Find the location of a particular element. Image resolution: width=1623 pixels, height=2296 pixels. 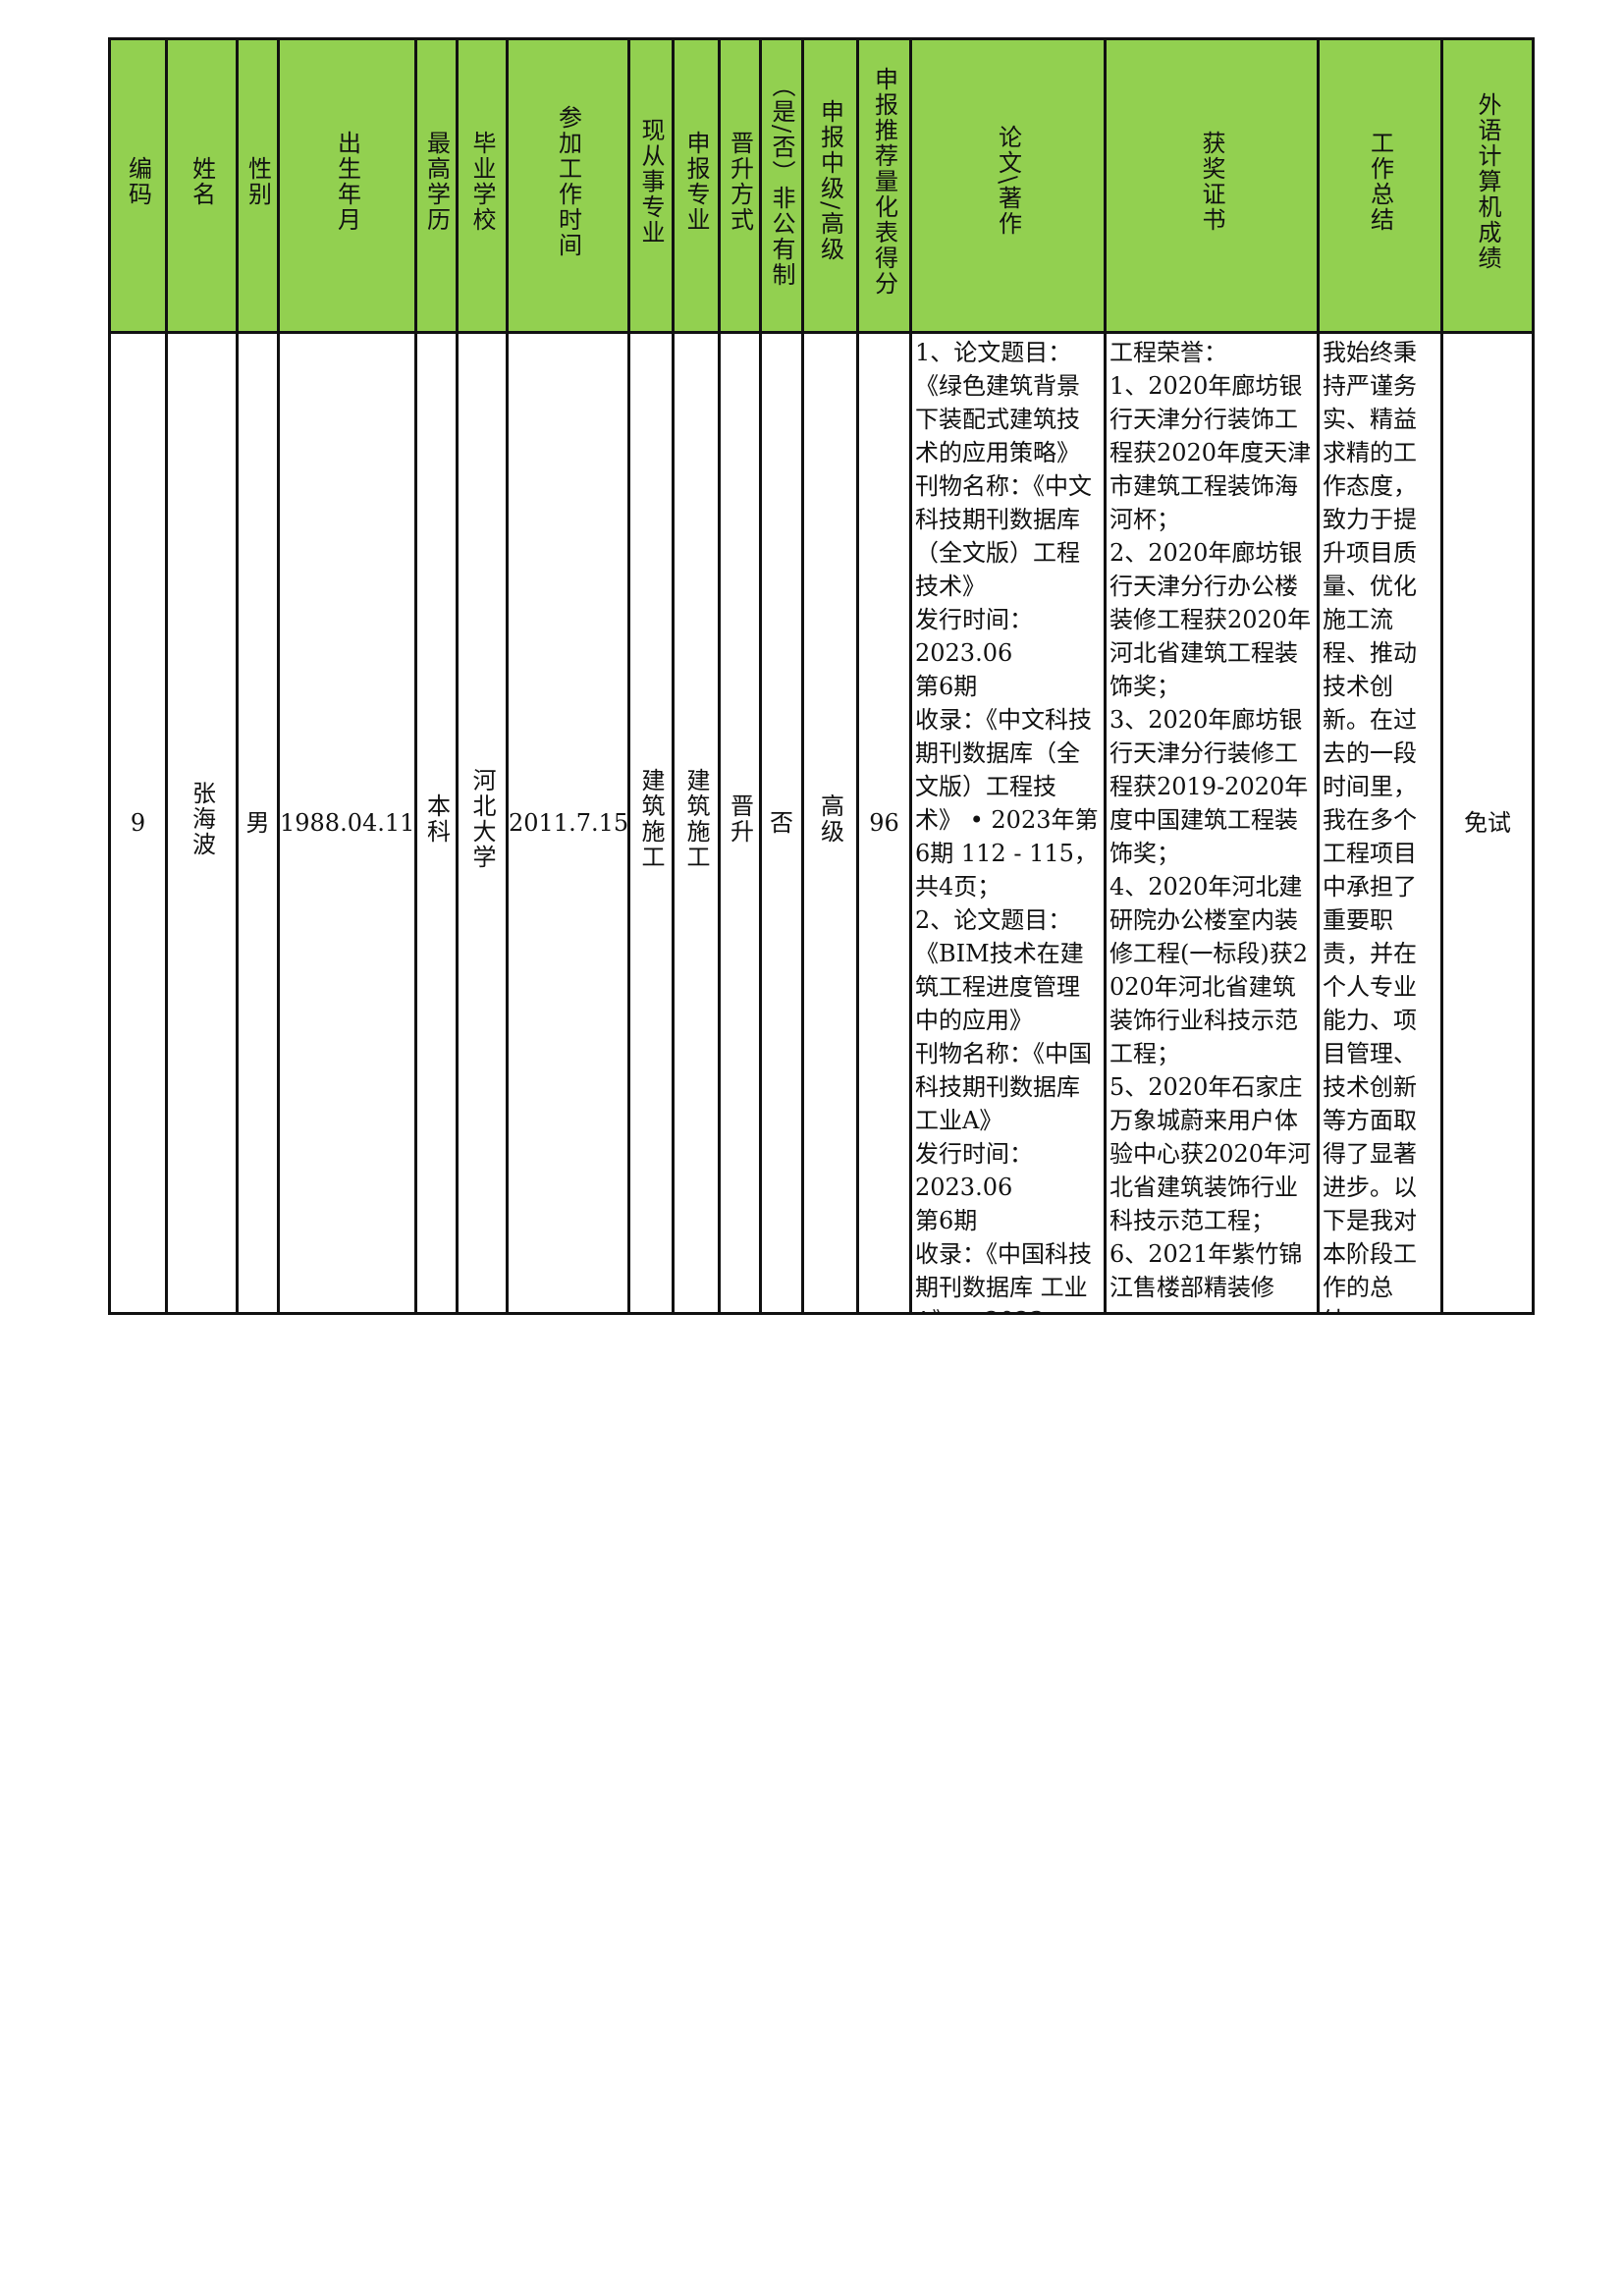

school-text: 河北大学 is located at coordinates (482, 818).